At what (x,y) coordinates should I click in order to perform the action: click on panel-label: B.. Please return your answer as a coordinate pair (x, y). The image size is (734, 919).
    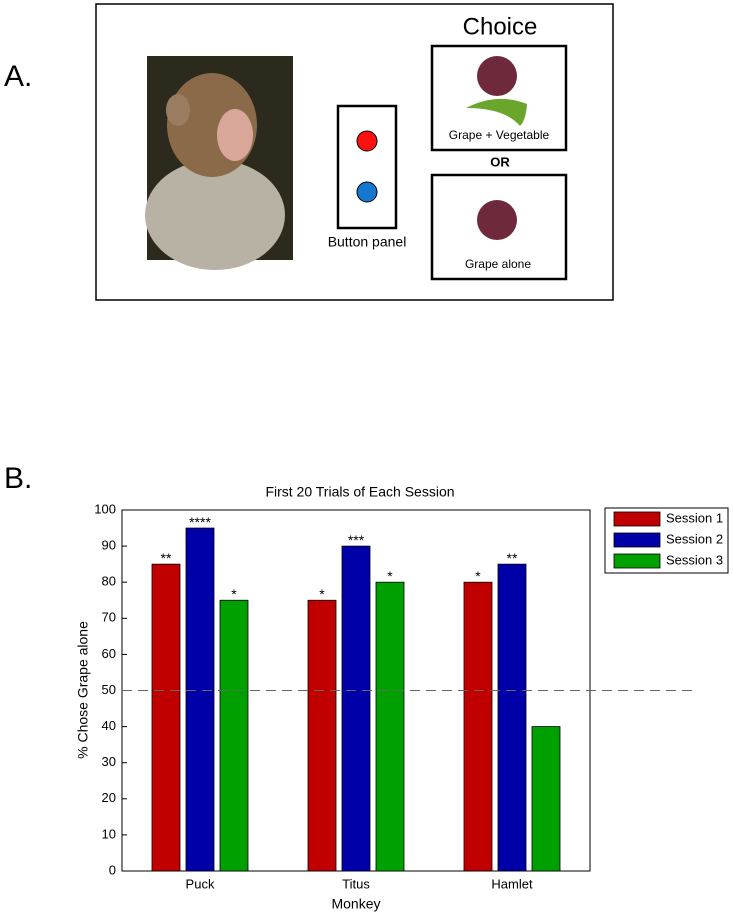
    Looking at the image, I should click on (18, 478).